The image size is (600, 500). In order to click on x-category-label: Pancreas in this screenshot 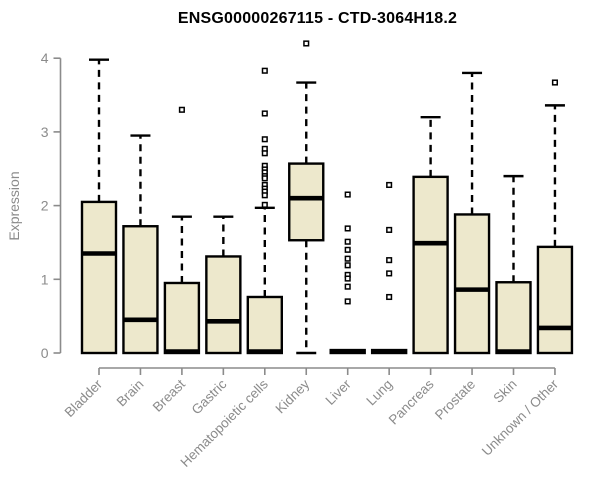, I will do `click(411, 401)`.